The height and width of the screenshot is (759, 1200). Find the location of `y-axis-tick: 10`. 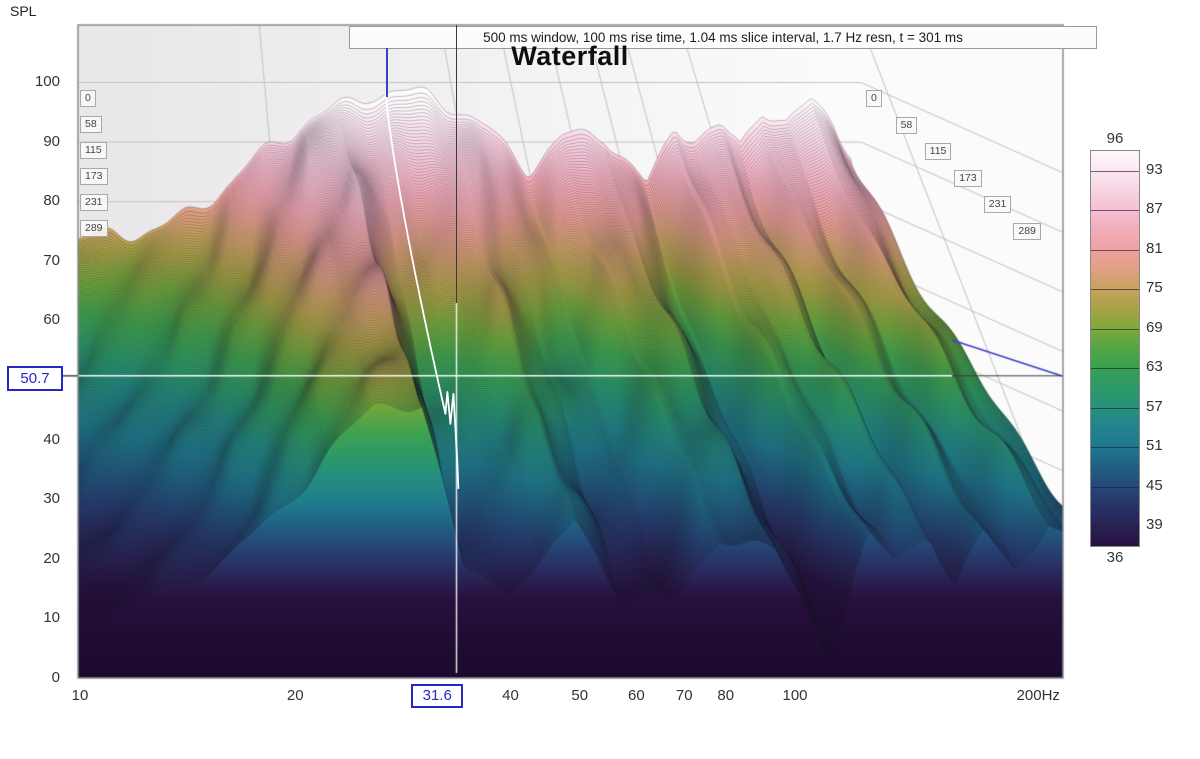

y-axis-tick: 10 is located at coordinates (51, 618).